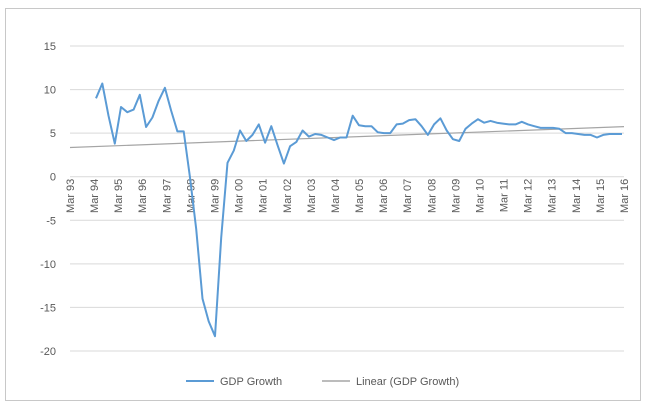 The width and height of the screenshot is (648, 407). I want to click on x-tick-label: Mar 16, so click(625, 196).